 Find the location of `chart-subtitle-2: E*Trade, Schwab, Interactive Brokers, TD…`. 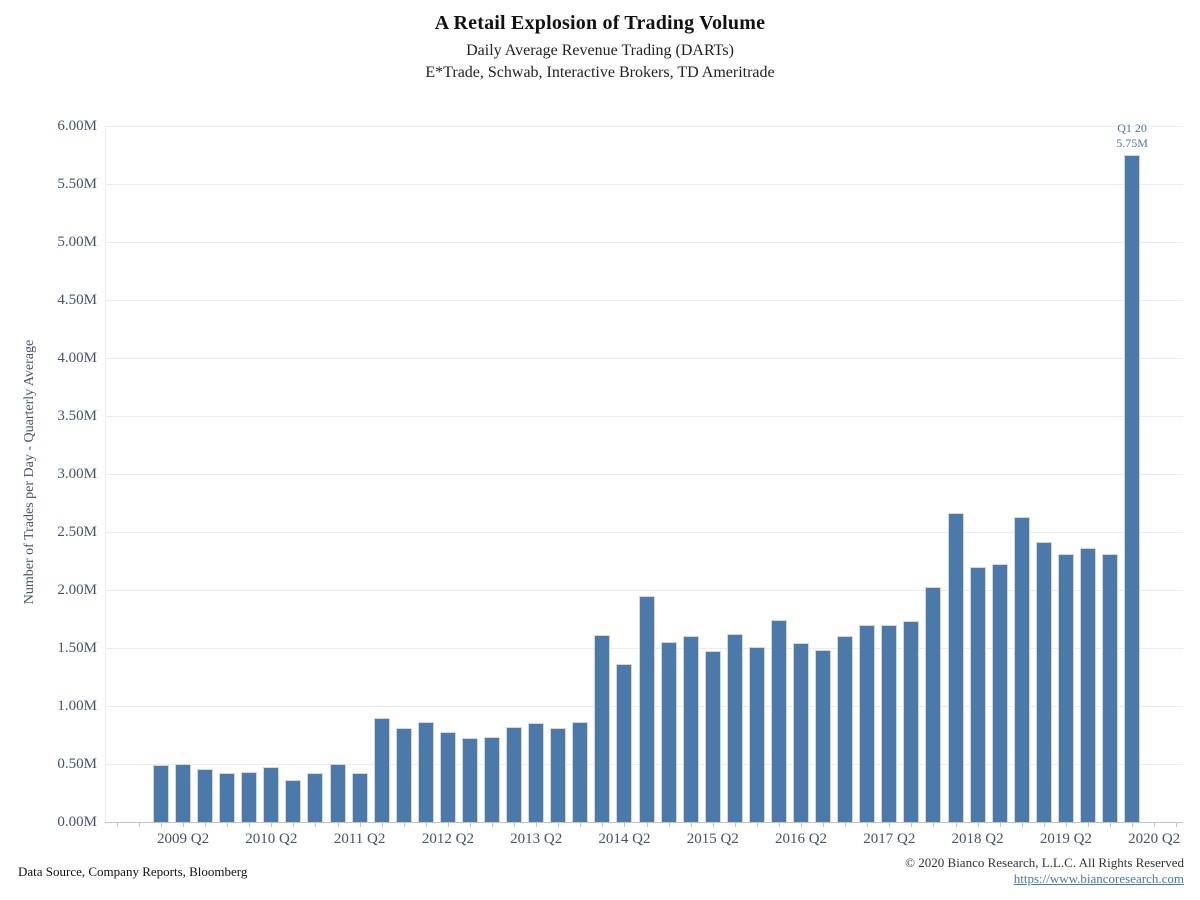

chart-subtitle-2: E*Trade, Schwab, Interactive Brokers, TD… is located at coordinates (600, 72).